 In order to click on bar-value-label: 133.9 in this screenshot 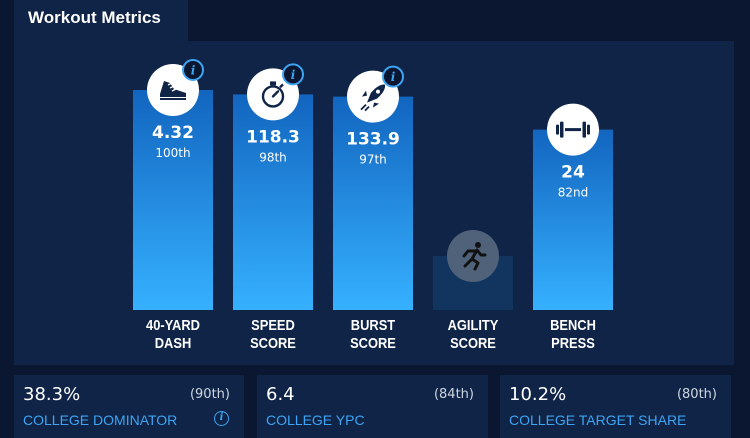, I will do `click(373, 140)`.